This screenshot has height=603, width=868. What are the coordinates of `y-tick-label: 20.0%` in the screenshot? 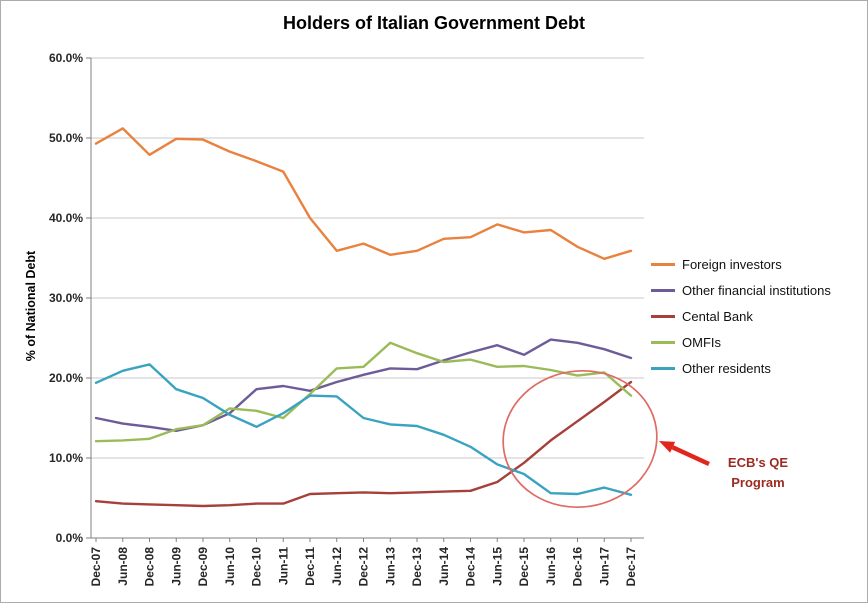 It's located at (66, 378).